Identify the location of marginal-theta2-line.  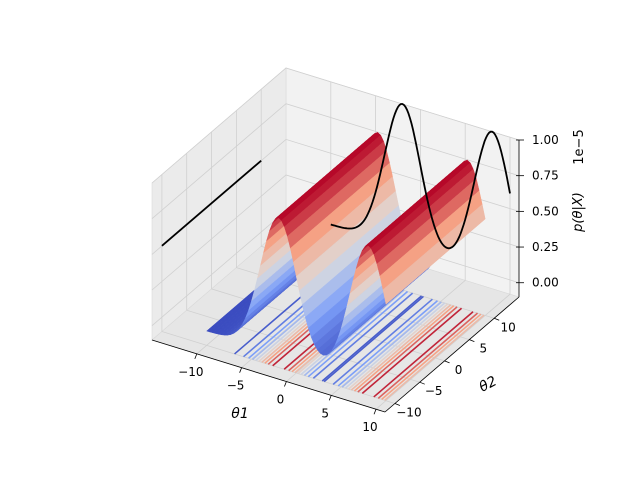
(211, 203).